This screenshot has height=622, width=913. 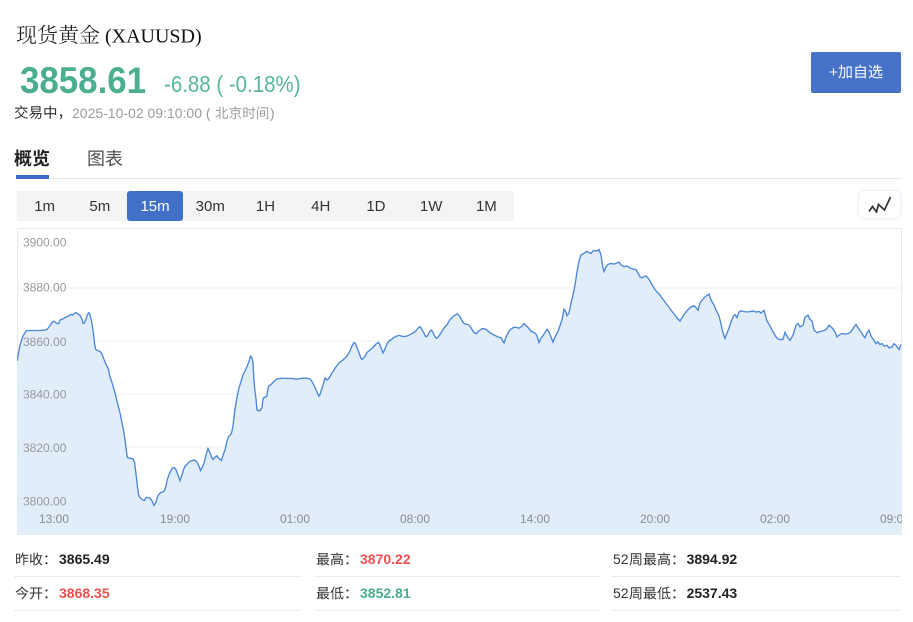 I want to click on svg-text: 3880.00, so click(x=45, y=288).